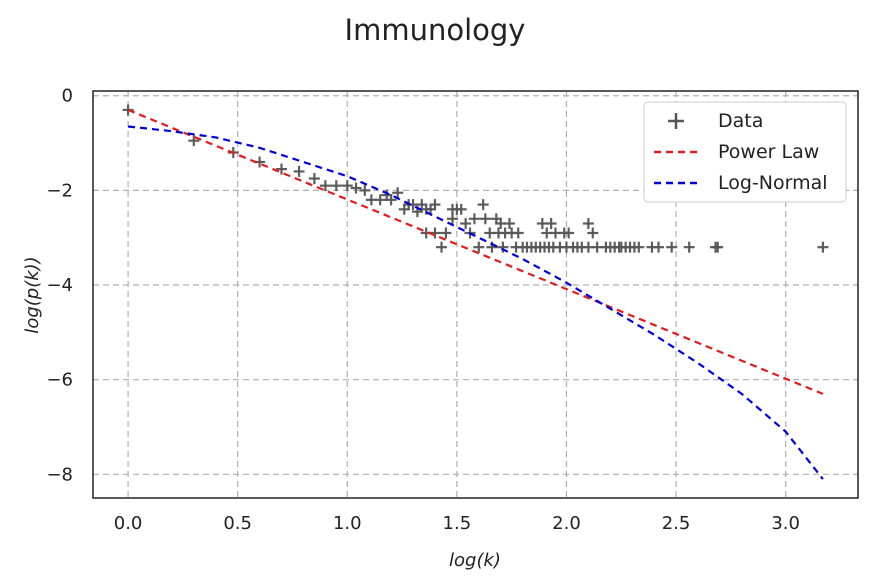  Describe the element at coordinates (435, 30) in the screenshot. I see `chart-title: Immunology` at that location.